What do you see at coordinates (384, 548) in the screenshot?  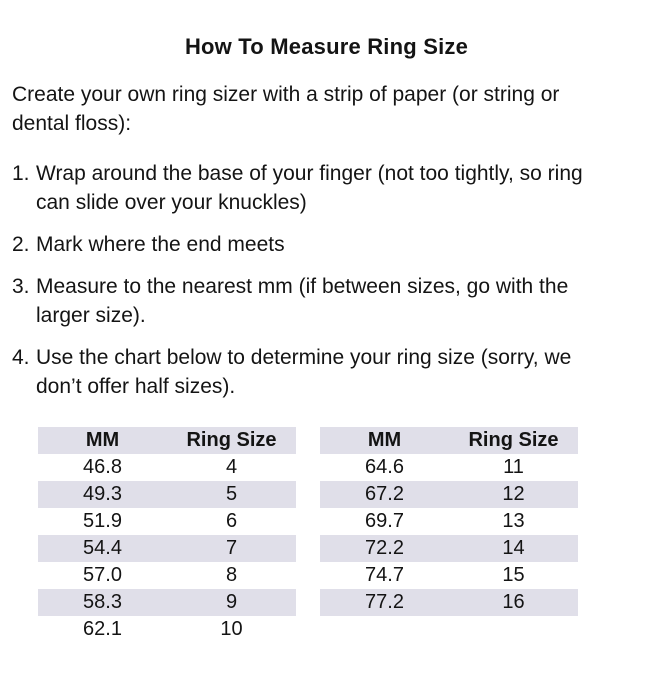 I see `mm-value: 72.2` at bounding box center [384, 548].